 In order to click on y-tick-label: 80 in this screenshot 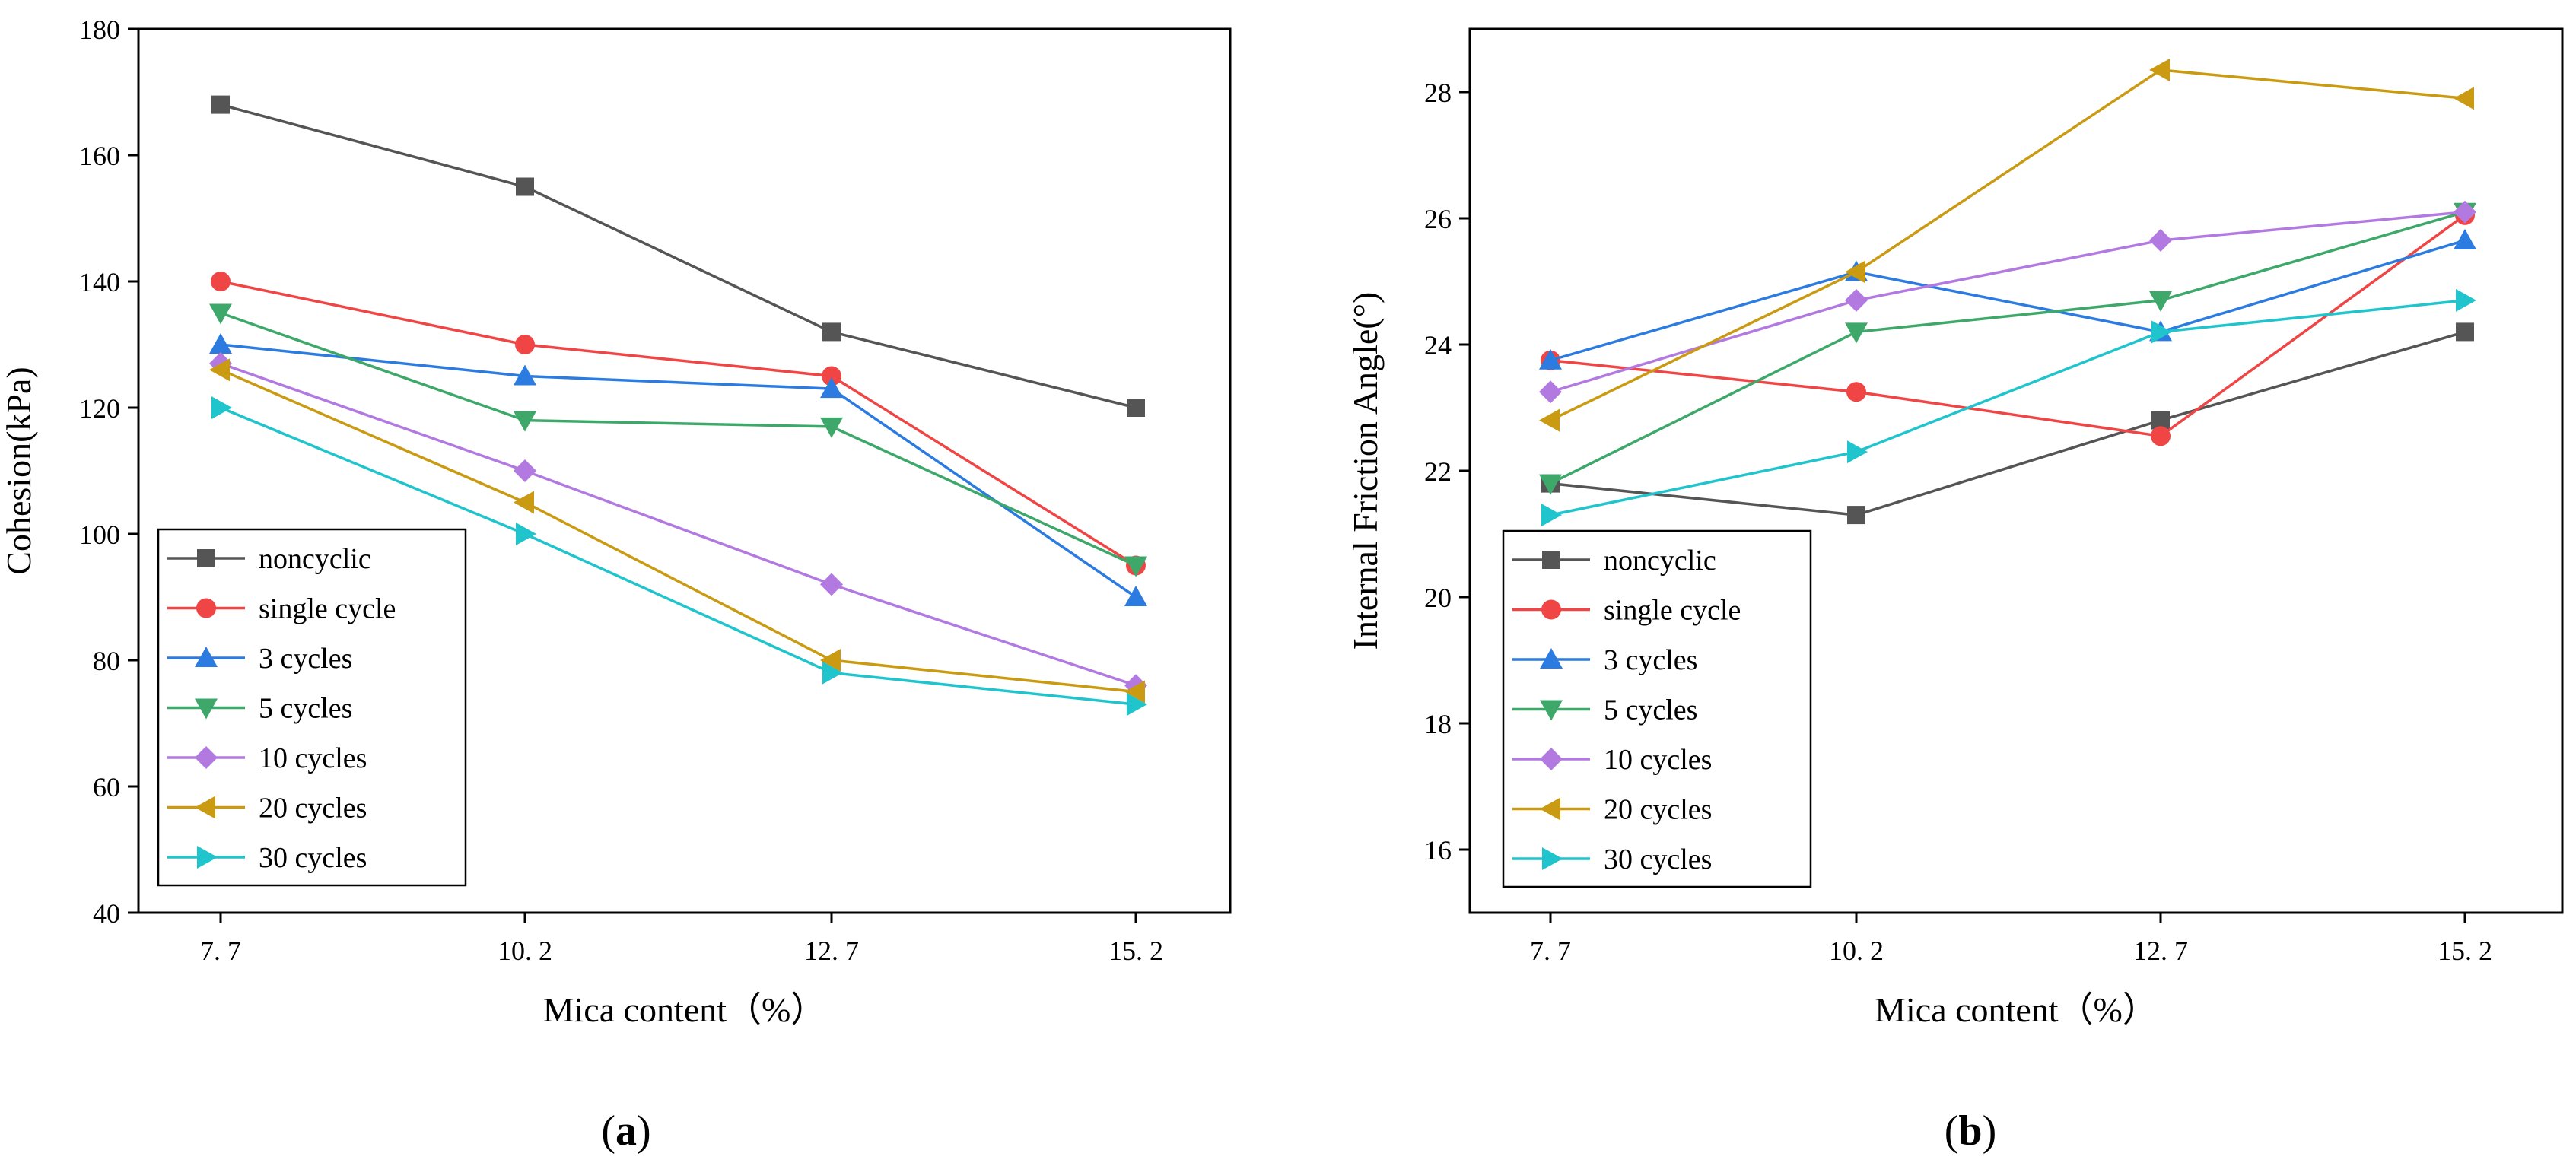, I will do `click(106, 661)`.